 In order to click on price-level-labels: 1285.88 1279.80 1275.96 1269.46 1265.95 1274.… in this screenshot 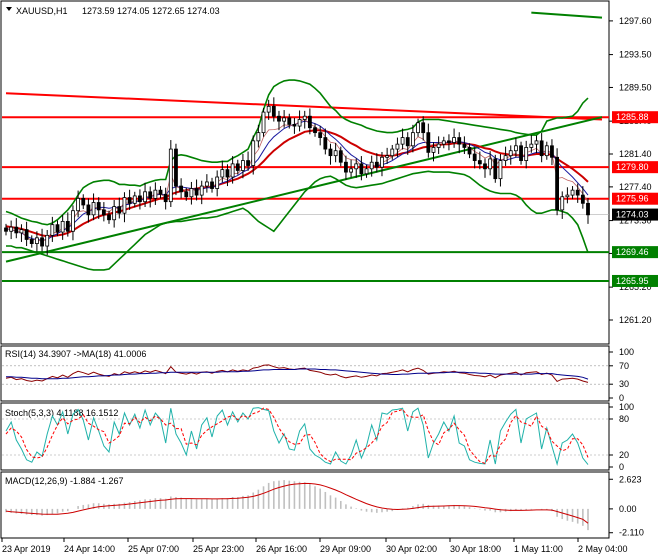, I will do `click(635, 199)`.